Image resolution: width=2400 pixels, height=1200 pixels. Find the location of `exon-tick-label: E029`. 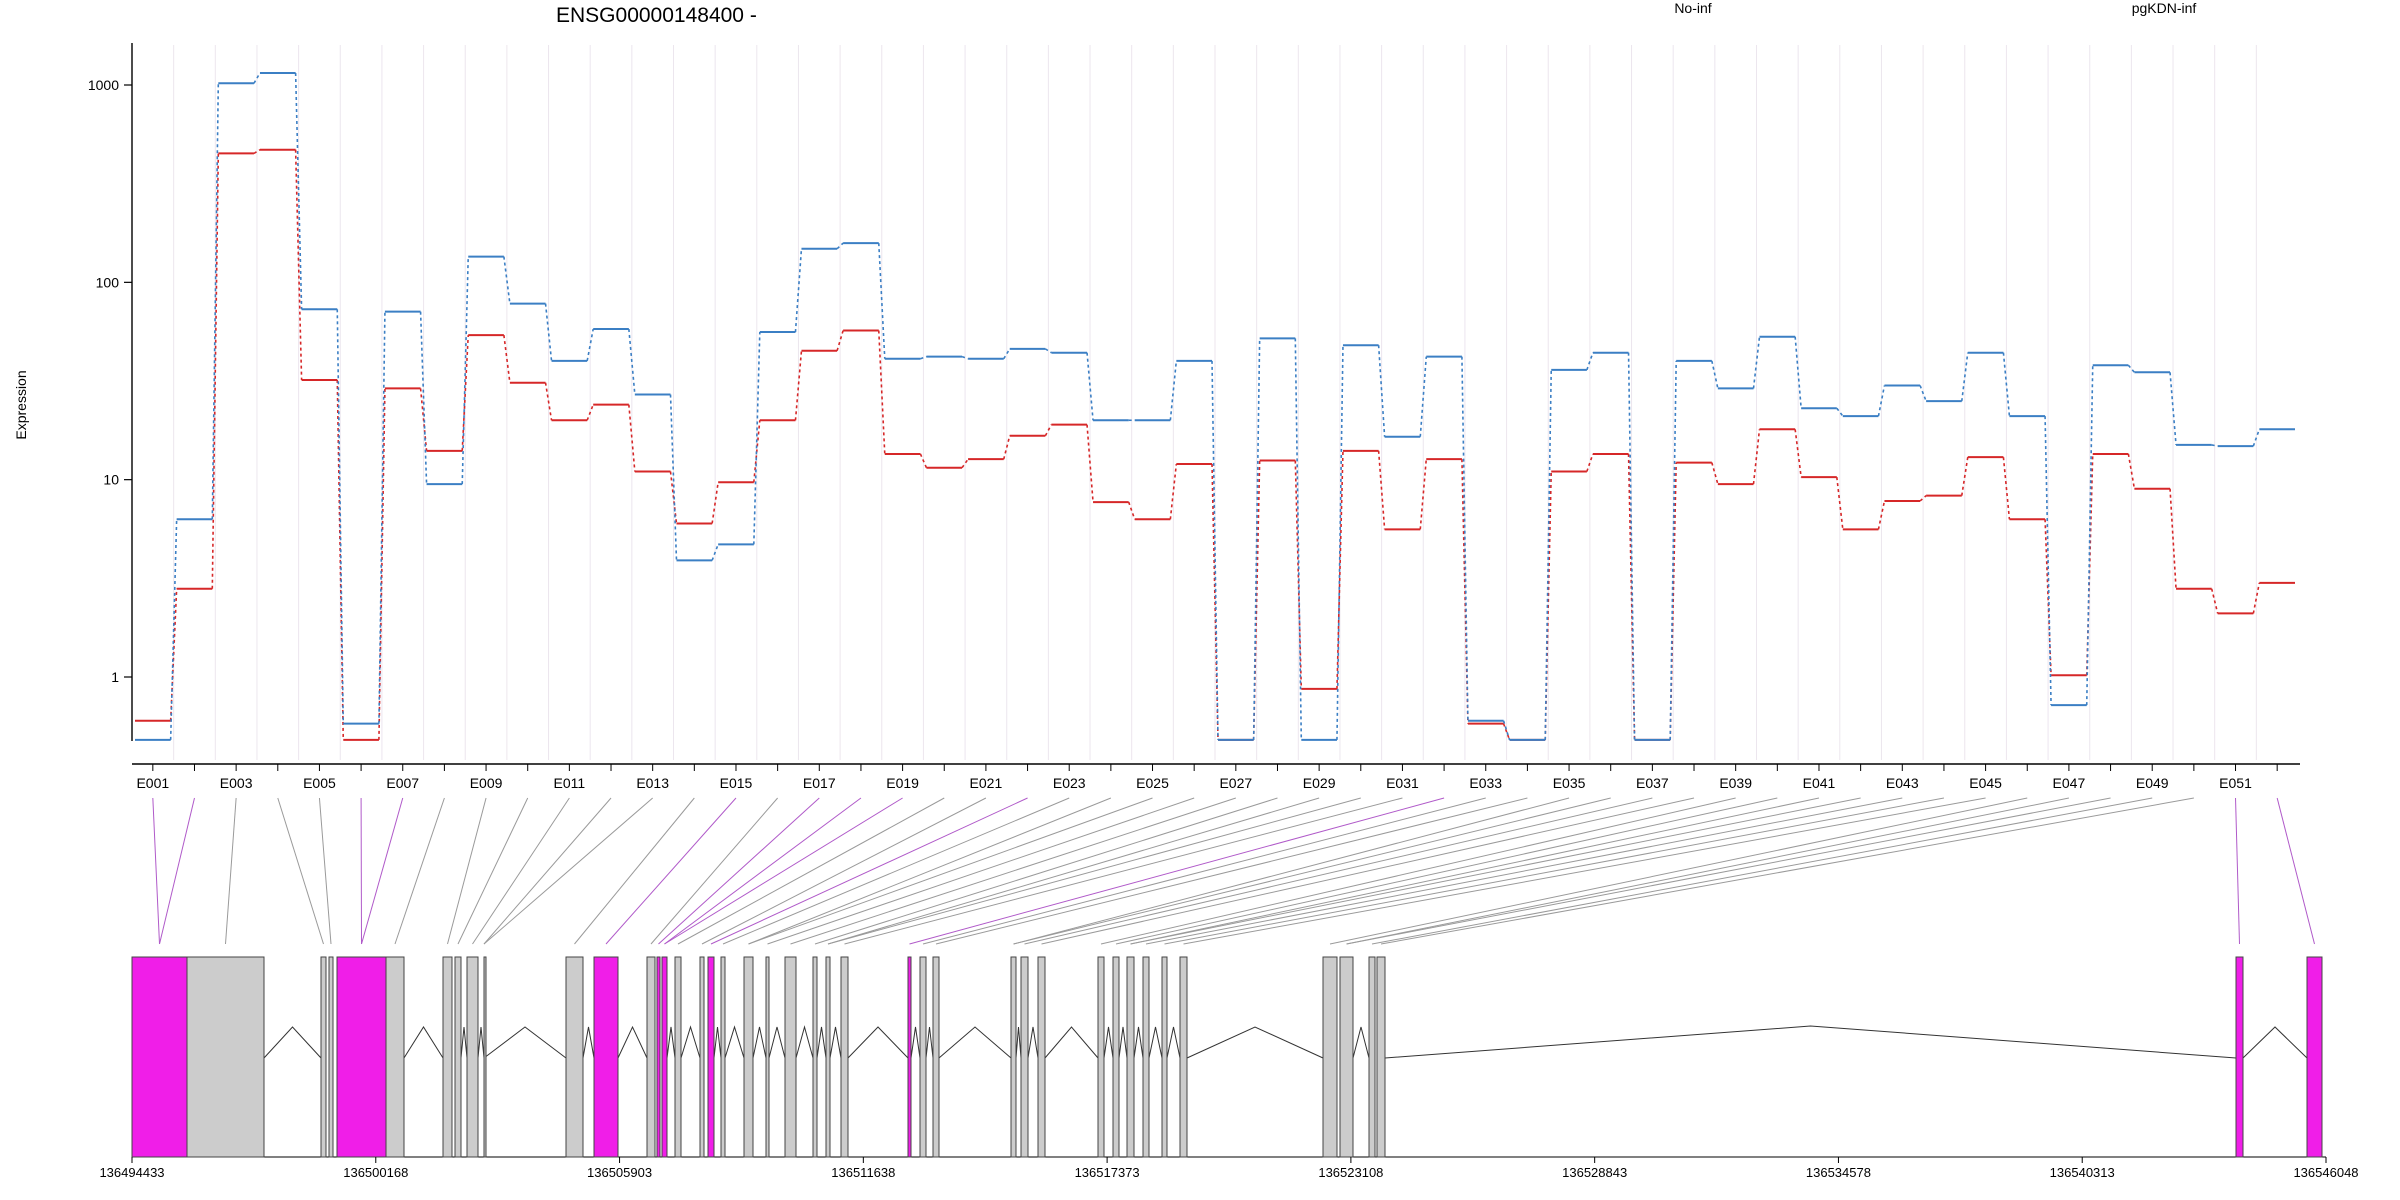

exon-tick-label: E029 is located at coordinates (1319, 783).